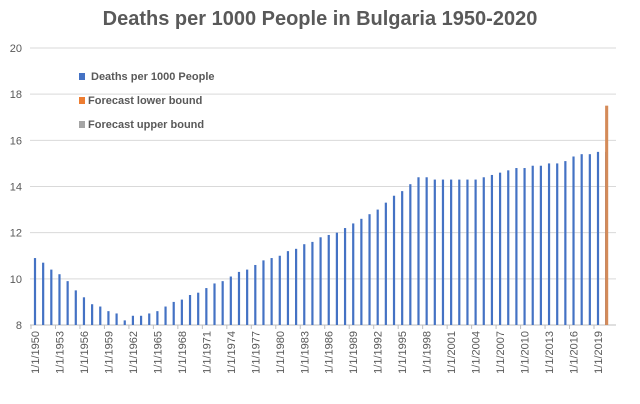 This screenshot has height=404, width=640. Describe the element at coordinates (526, 352) in the screenshot. I see `x-tick-label: 1/1/2010` at that location.